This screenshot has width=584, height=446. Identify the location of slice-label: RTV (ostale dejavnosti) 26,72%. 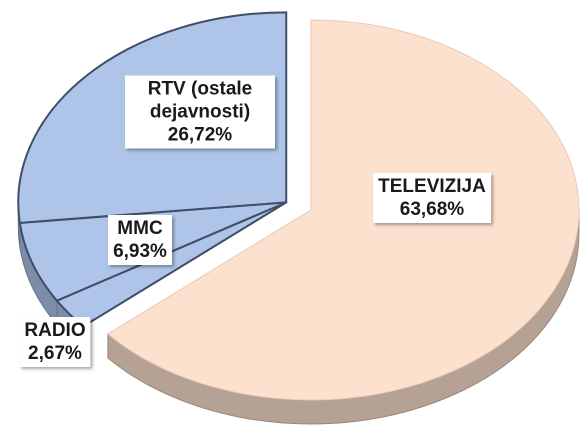
(200, 112).